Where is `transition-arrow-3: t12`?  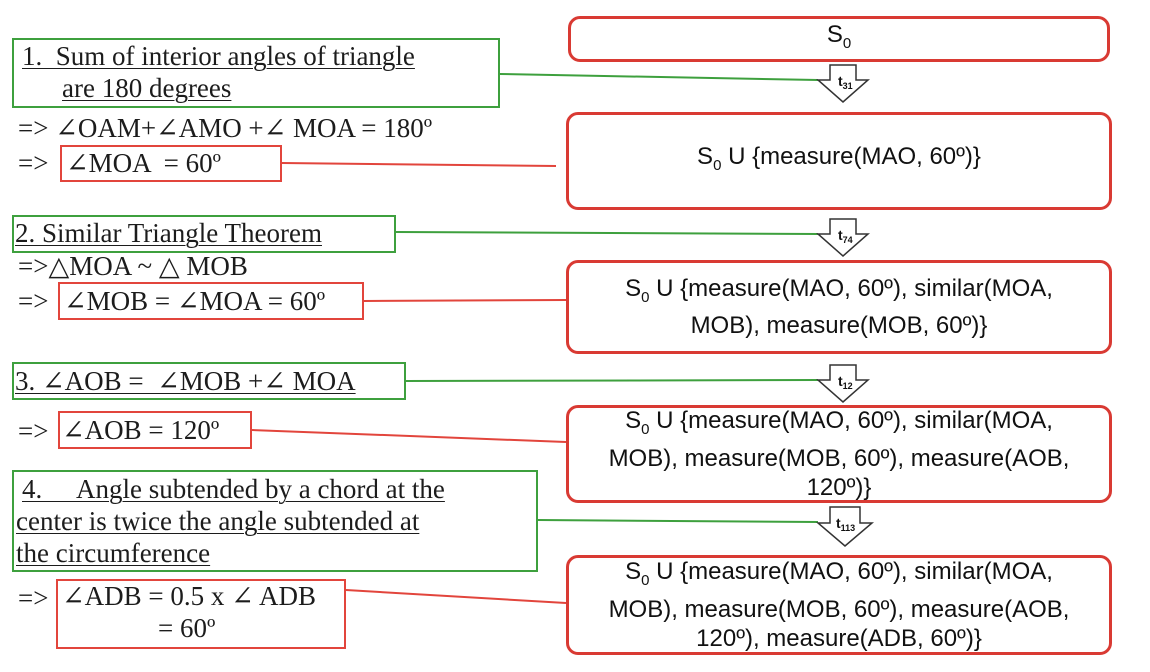 transition-arrow-3: t12 is located at coordinates (843, 383).